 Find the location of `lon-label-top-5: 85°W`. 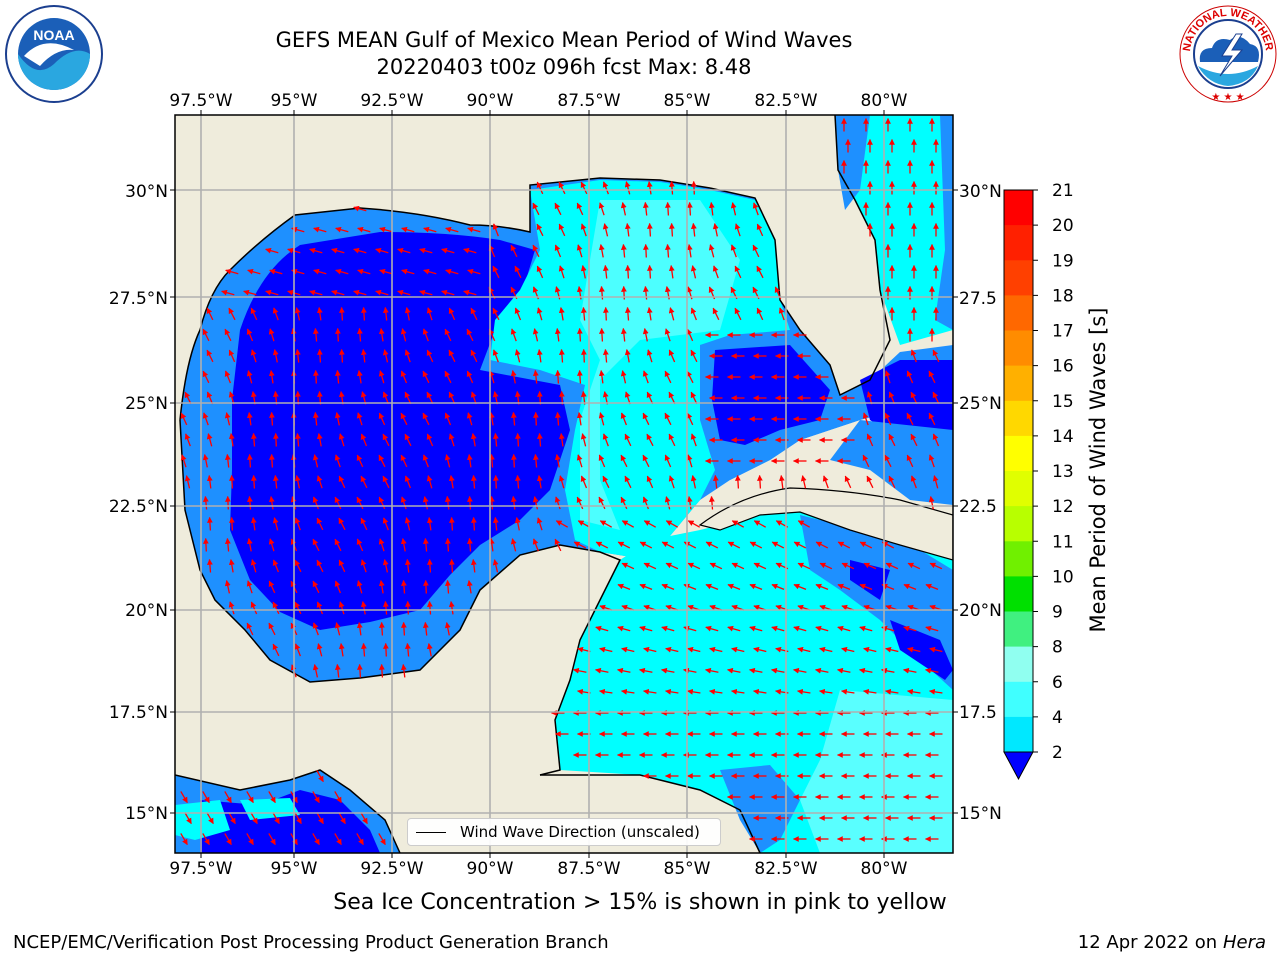

lon-label-top-5: 85°W is located at coordinates (687, 101).